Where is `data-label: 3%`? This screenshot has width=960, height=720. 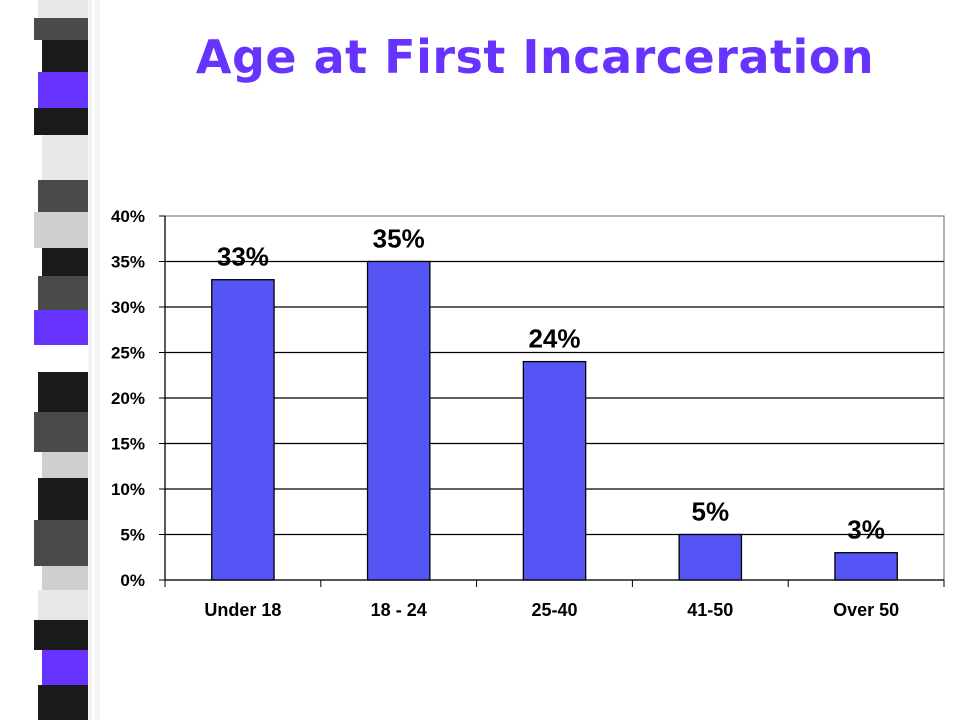 data-label: 3% is located at coordinates (866, 530).